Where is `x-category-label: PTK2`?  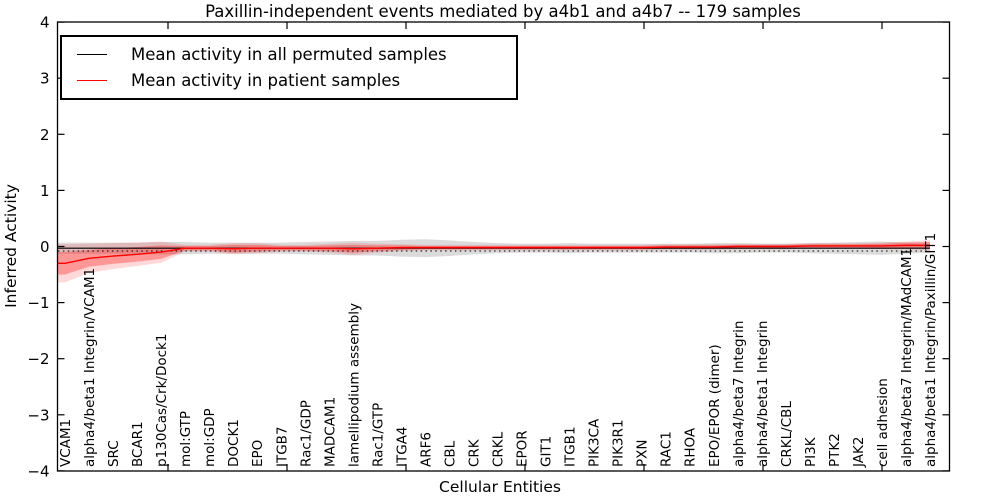
x-category-label: PTK2 is located at coordinates (835, 450).